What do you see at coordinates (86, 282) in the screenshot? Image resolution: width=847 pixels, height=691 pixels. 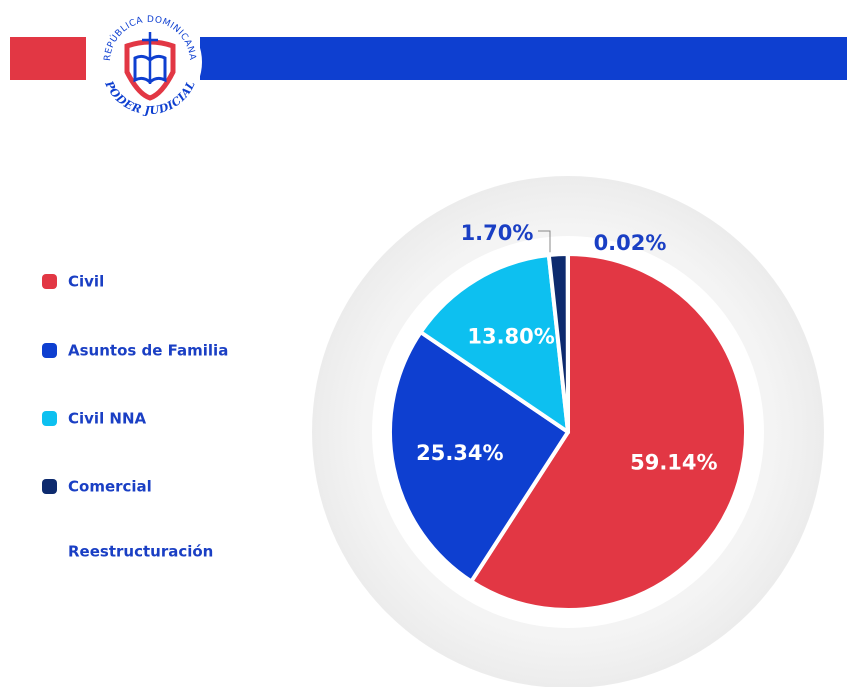 I see `legend-label: Civil` at bounding box center [86, 282].